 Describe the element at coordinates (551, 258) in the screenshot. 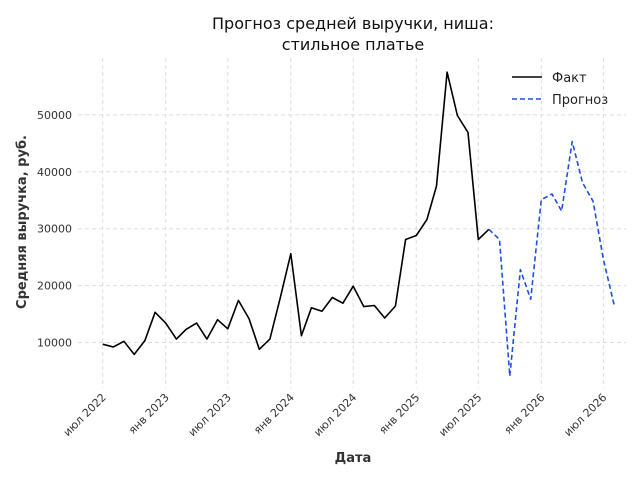

I see `series-line-forecast` at that location.